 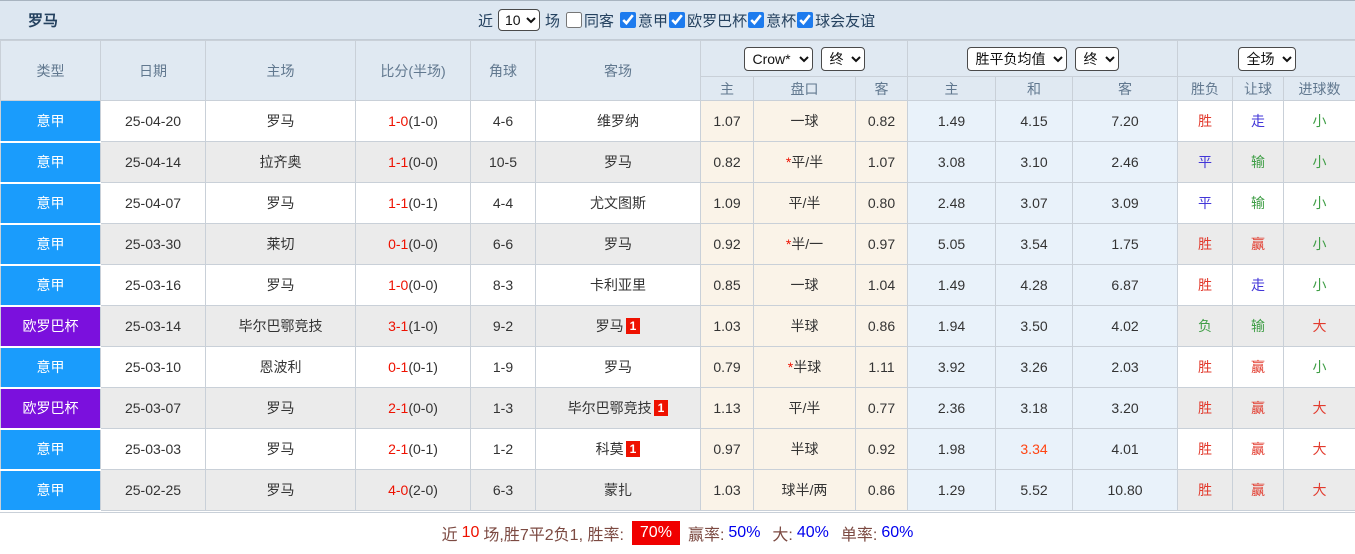 I want to click on handicap-select-group: Crow* 终, so click(x=804, y=58).